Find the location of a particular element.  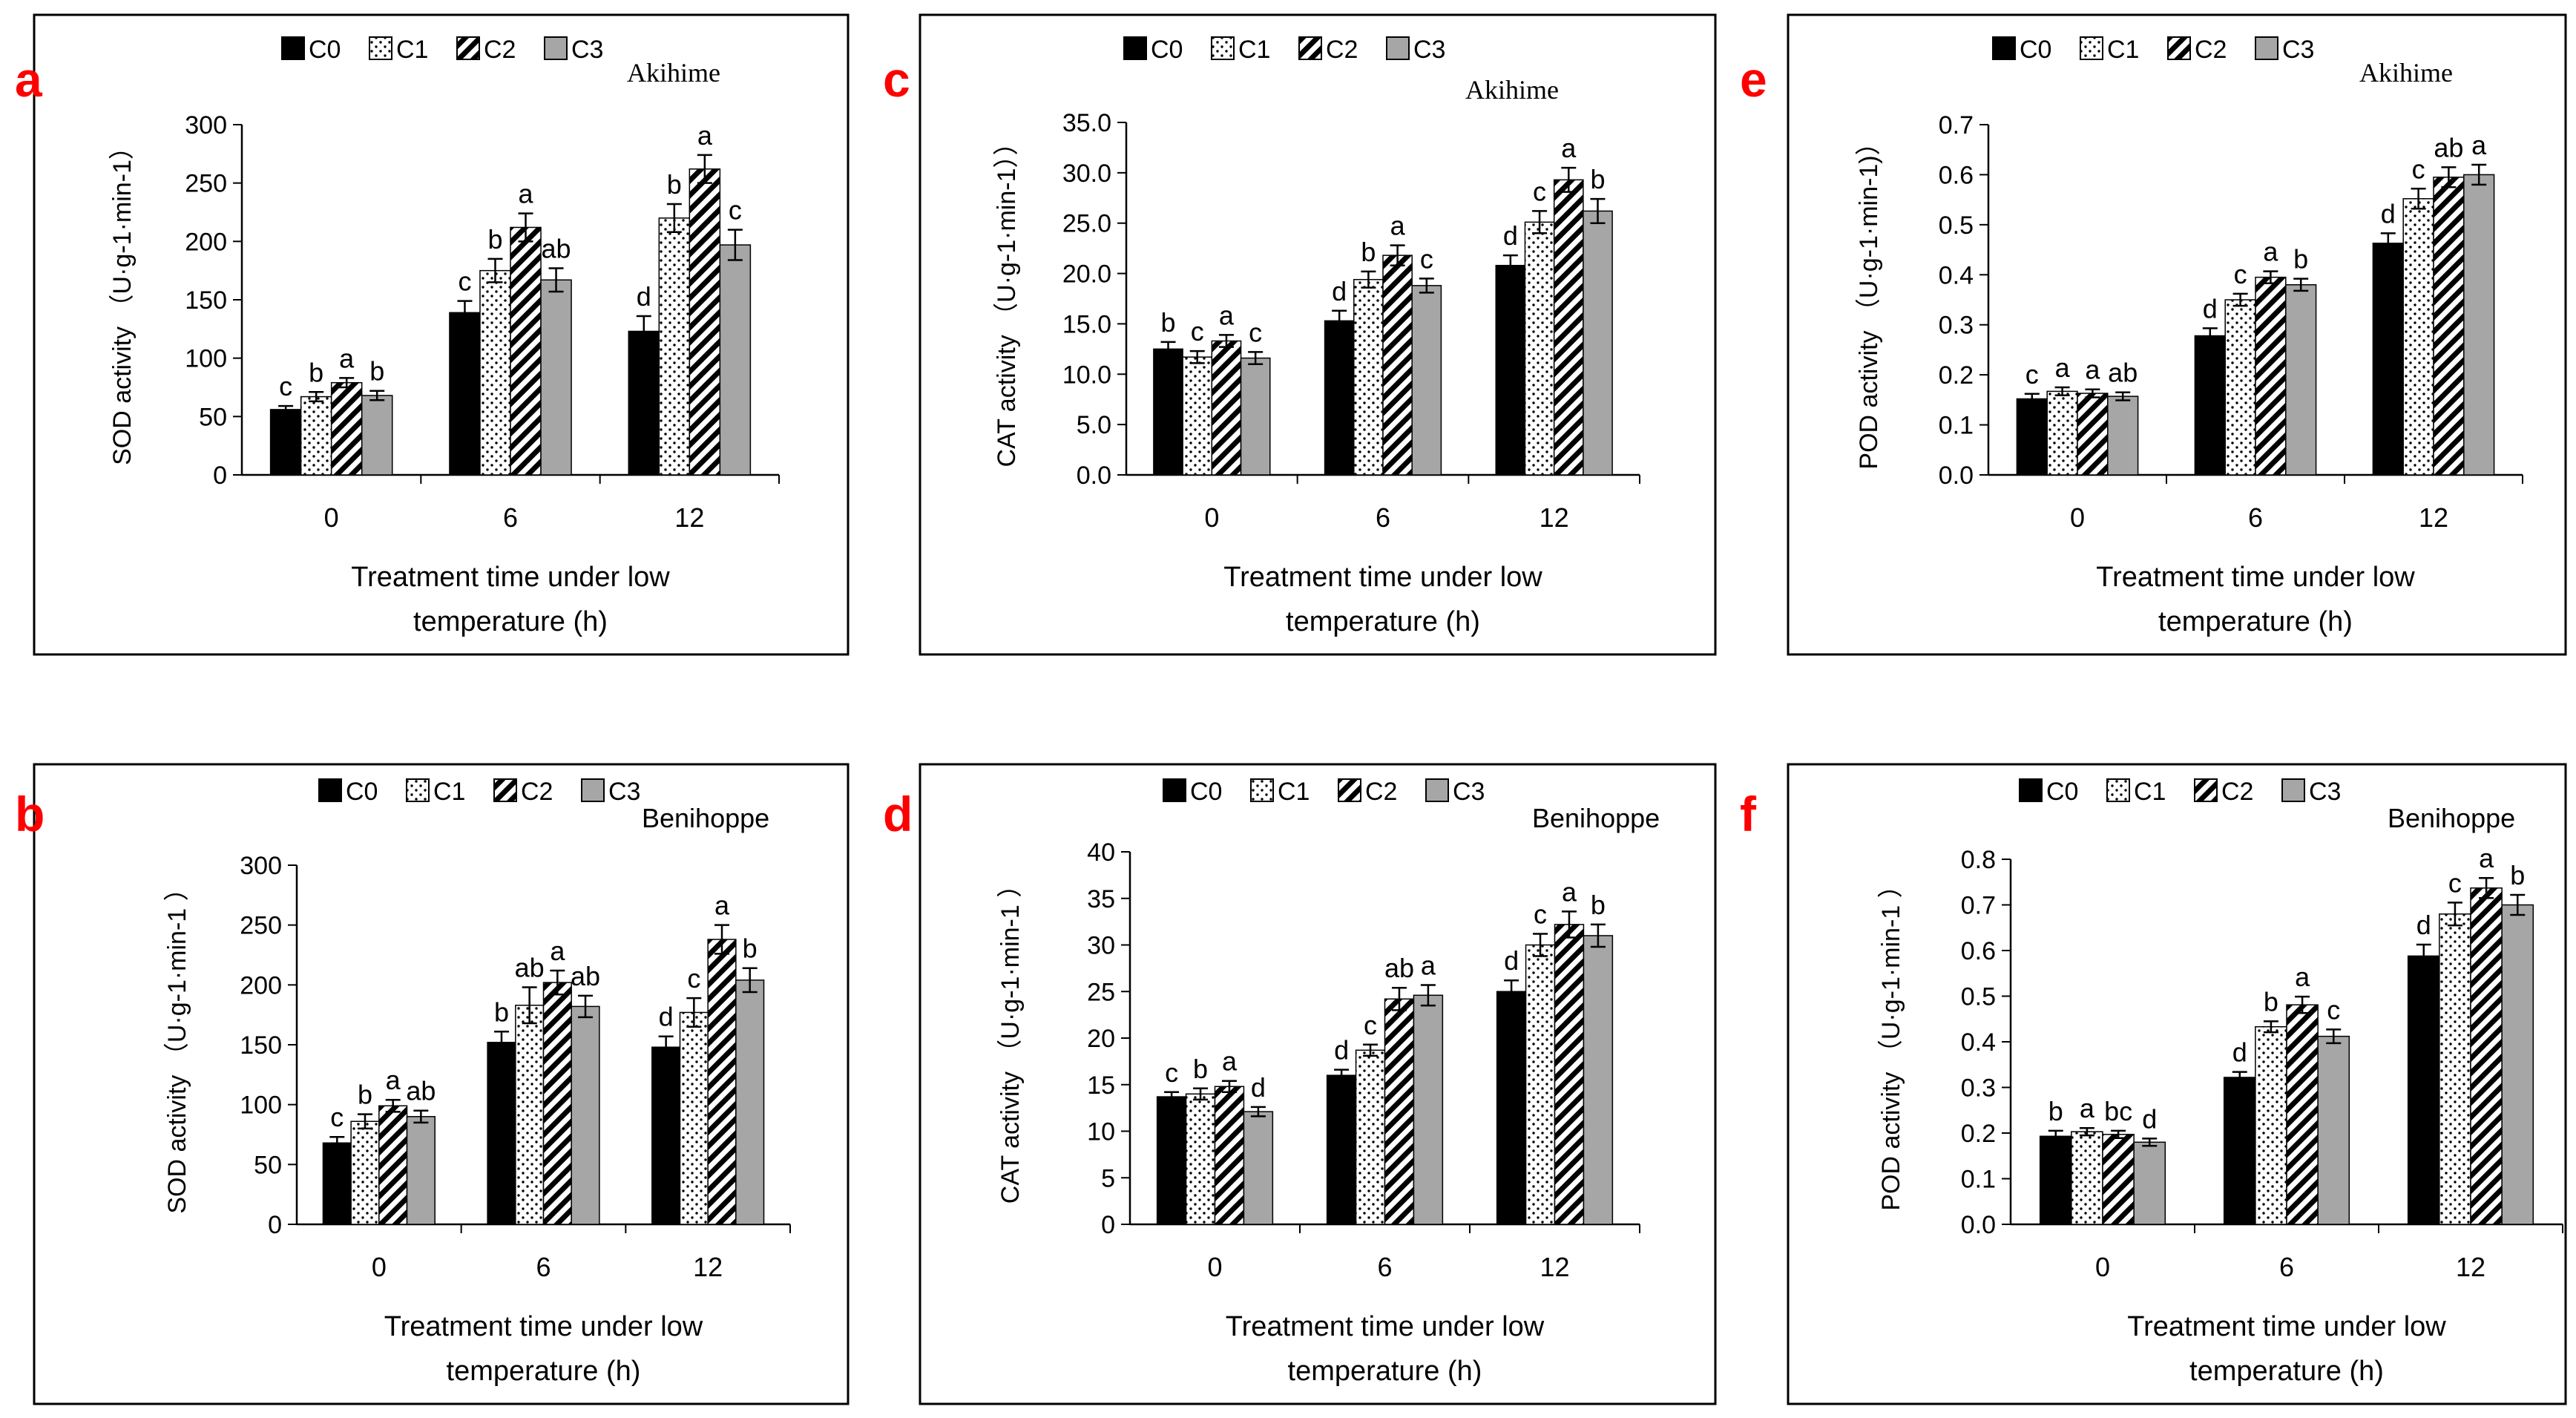

y-tick-label: 0.7 is located at coordinates (1957, 125).